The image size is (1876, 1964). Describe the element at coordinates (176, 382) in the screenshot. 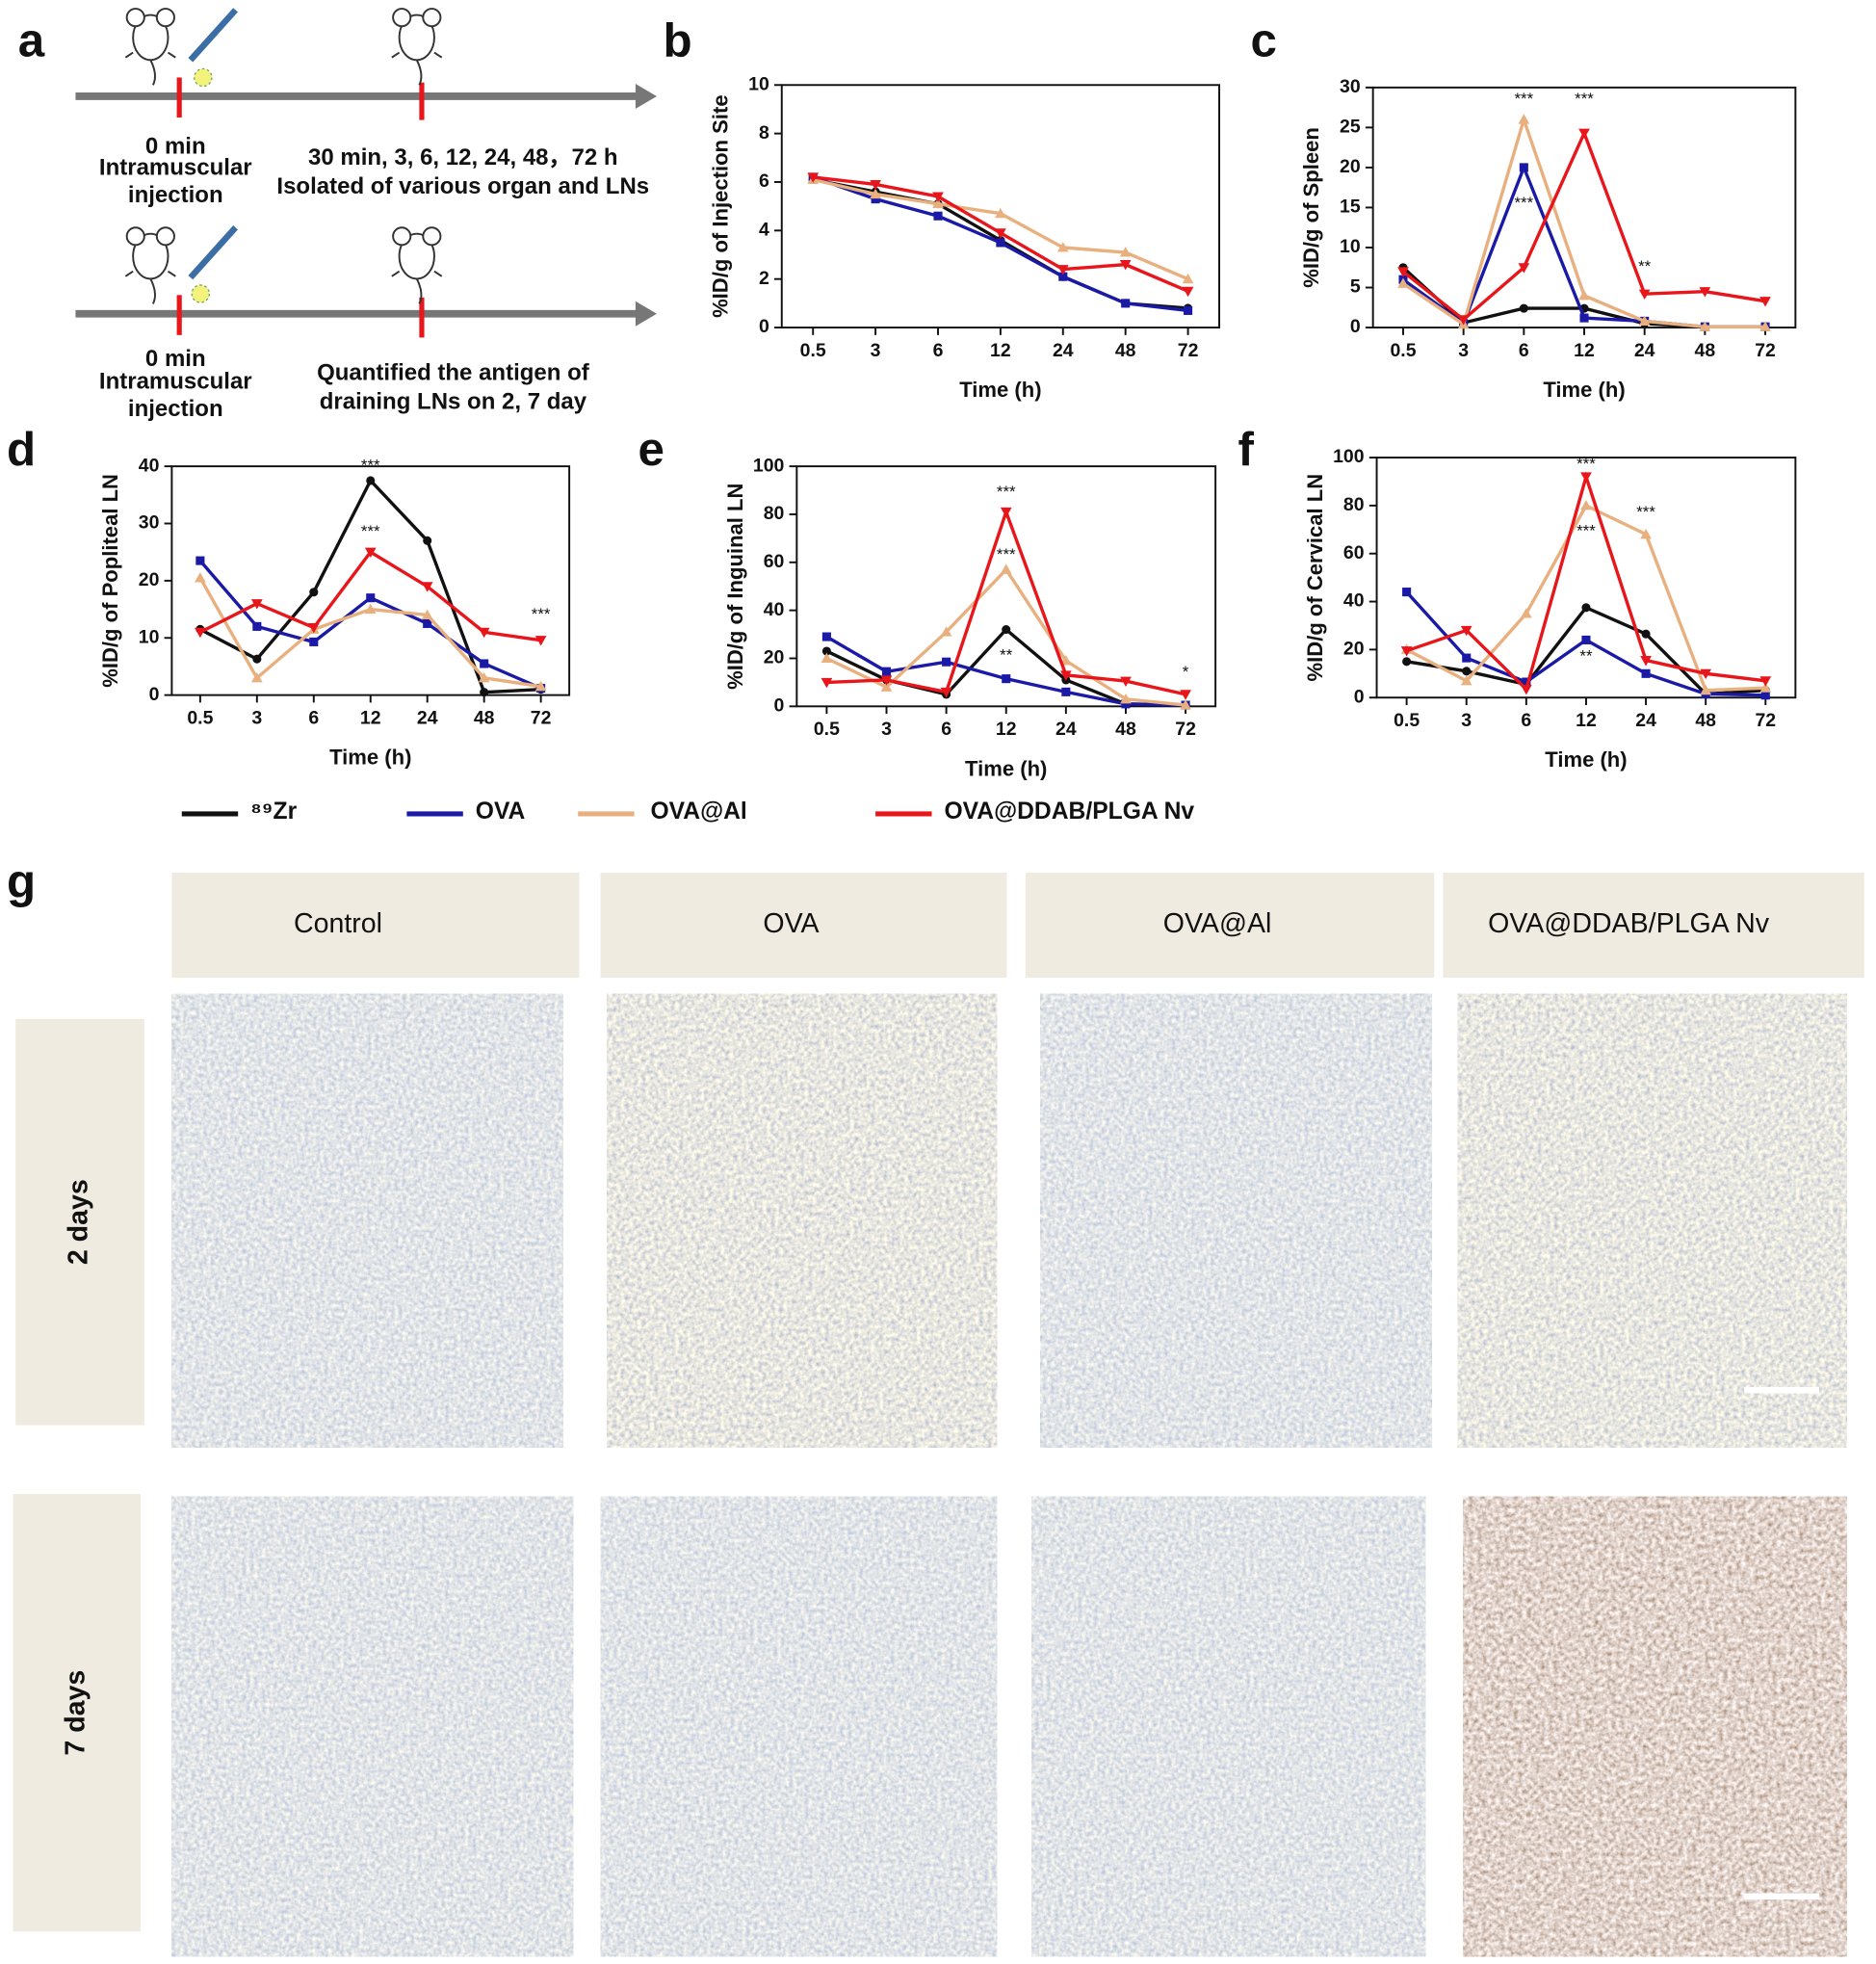

I see `schematic-text: Intramuscular` at that location.